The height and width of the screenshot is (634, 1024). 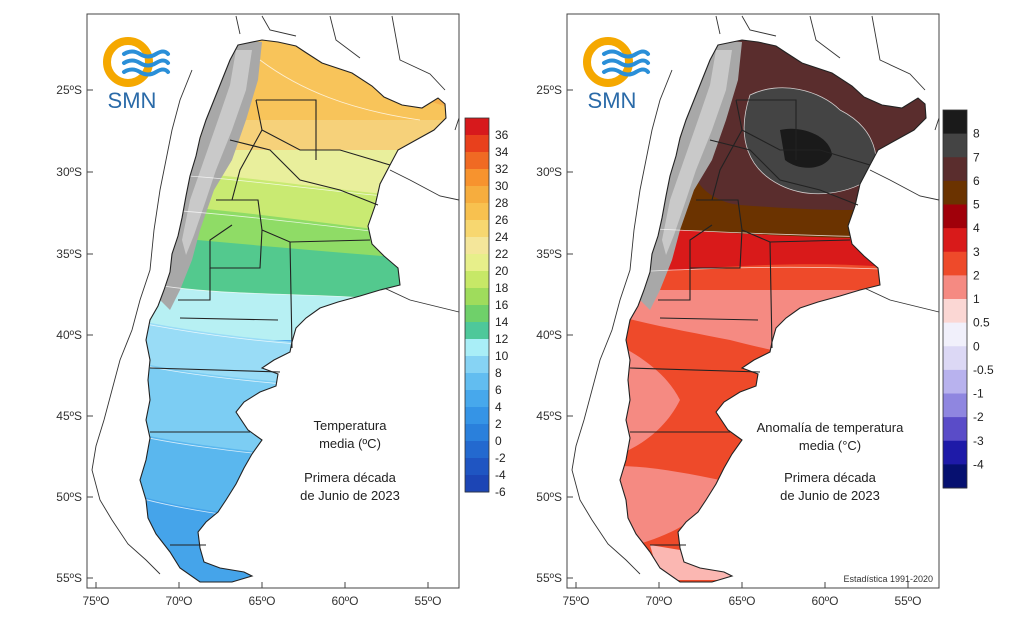 What do you see at coordinates (350, 443) in the screenshot?
I see `left-title-line2: media (ºC)` at bounding box center [350, 443].